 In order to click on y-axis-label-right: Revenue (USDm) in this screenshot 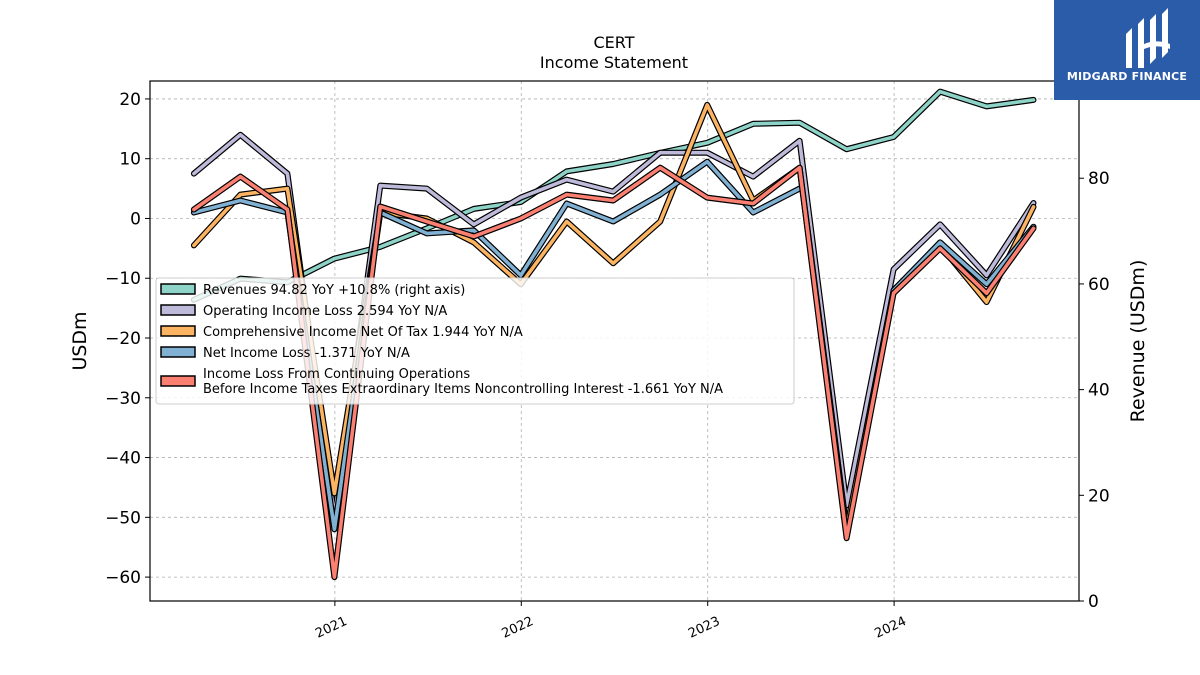, I will do `click(1138, 341)`.